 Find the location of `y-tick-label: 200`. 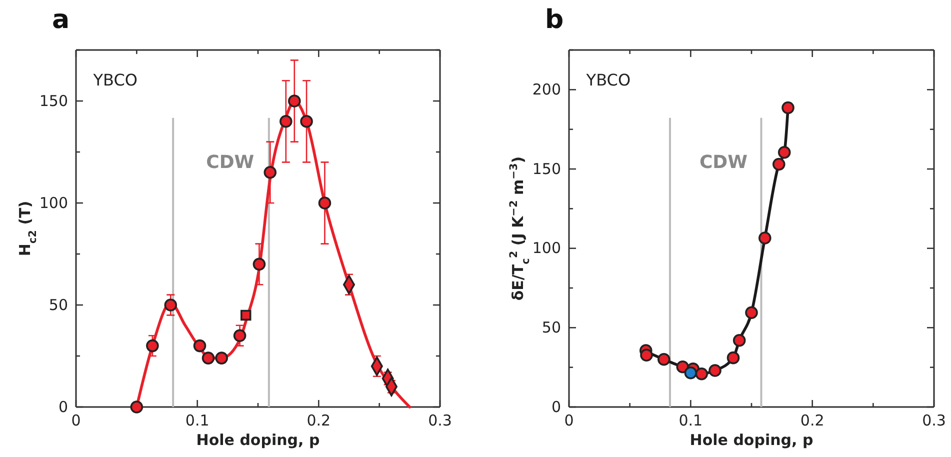

y-tick-label: 200 is located at coordinates (546, 89).